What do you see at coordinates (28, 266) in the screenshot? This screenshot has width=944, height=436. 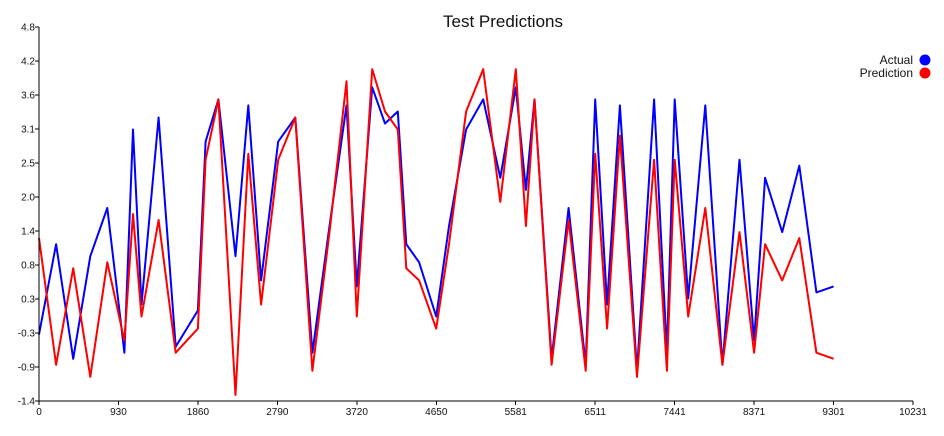 I see `y-tick-label: 0.8` at bounding box center [28, 266].